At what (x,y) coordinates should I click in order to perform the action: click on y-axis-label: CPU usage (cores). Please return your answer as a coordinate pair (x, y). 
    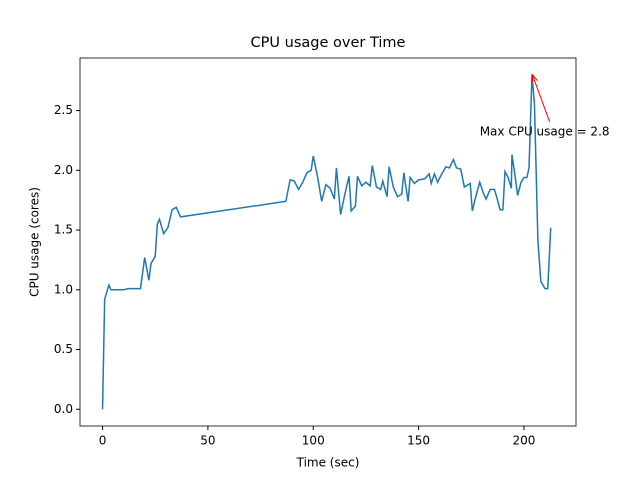
    Looking at the image, I should click on (35, 242).